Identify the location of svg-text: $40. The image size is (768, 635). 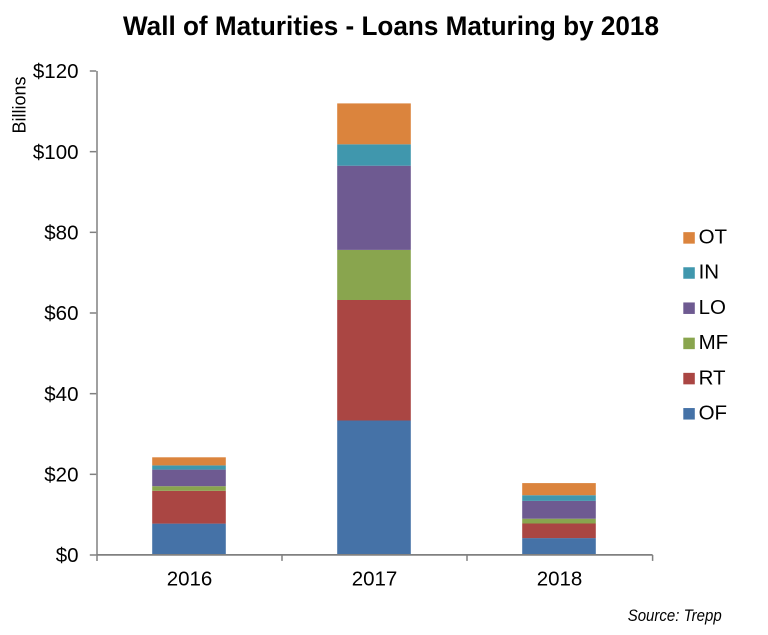
(61, 394).